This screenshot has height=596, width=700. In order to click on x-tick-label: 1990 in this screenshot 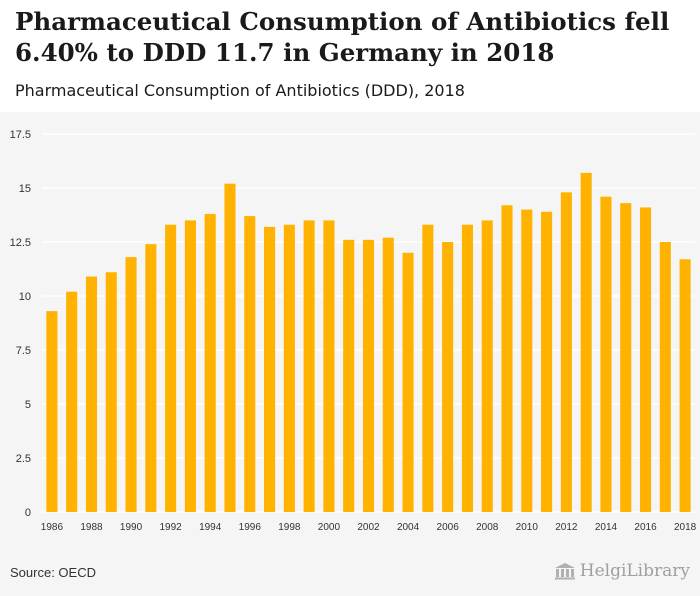, I will do `click(131, 527)`.